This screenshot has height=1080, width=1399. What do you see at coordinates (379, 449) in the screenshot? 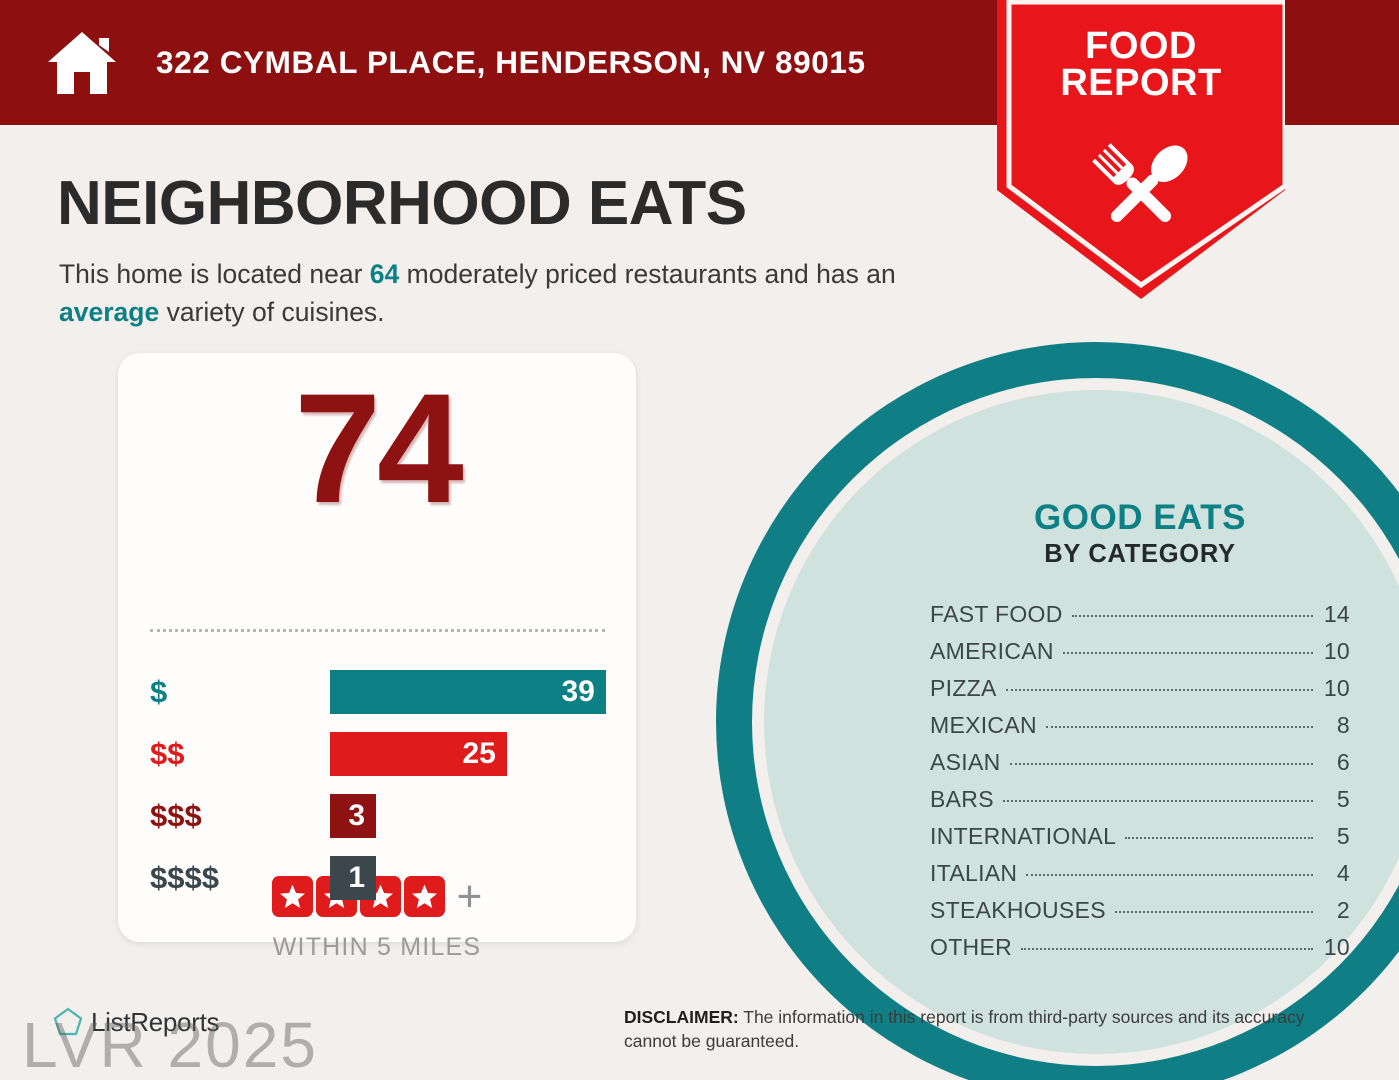
I see `food-score: 74` at bounding box center [379, 449].